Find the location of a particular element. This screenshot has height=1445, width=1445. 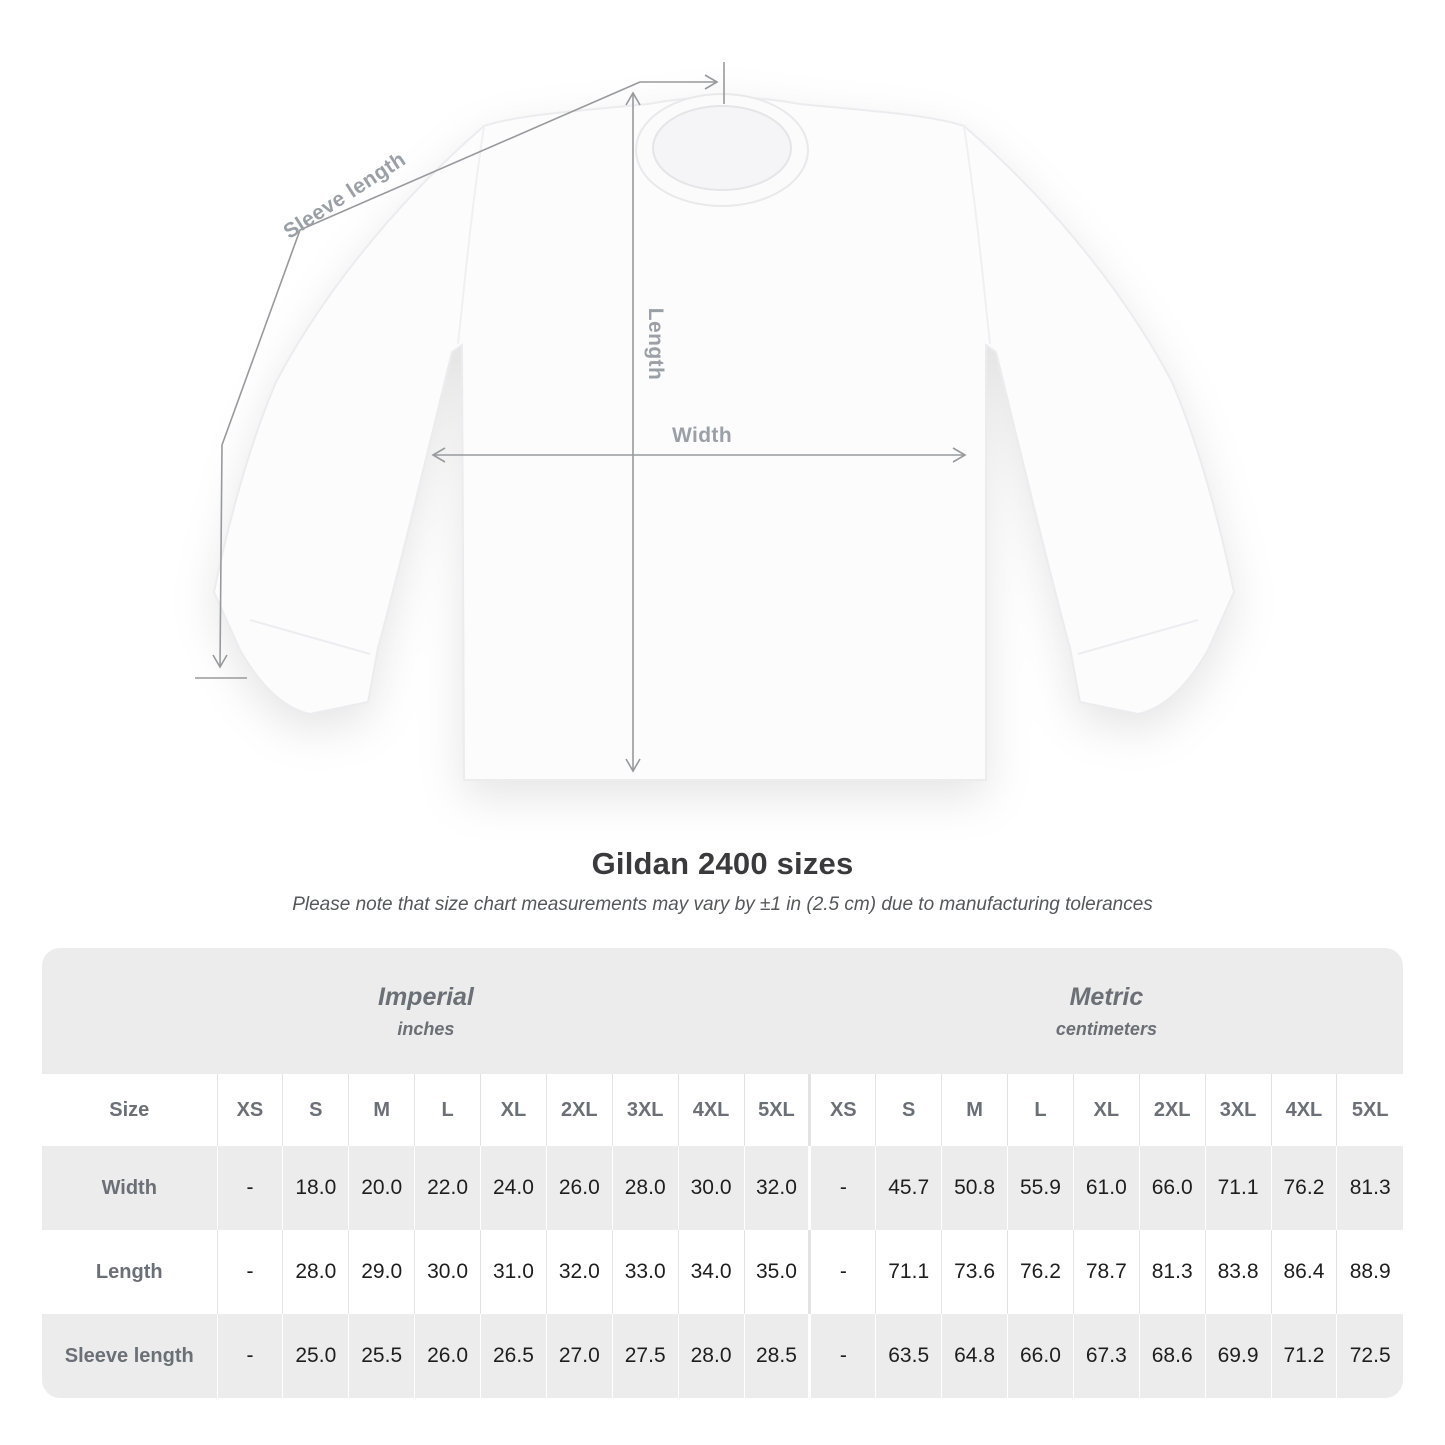

cell-imperial-2xl: 27.0 is located at coordinates (579, 1356).